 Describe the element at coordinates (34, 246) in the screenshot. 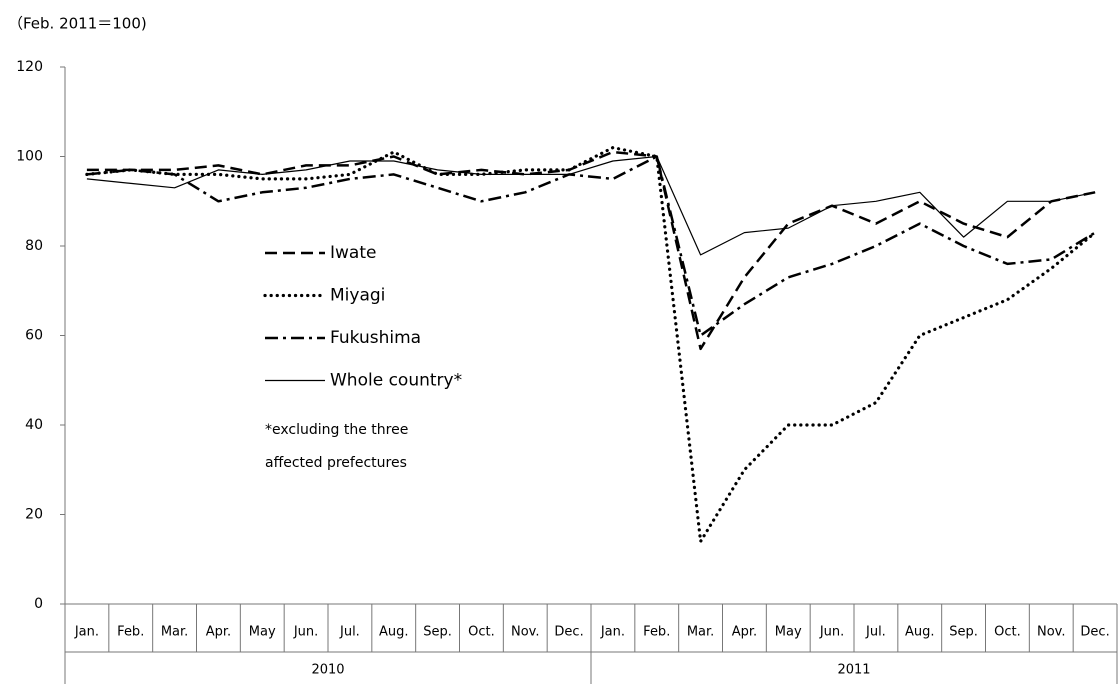

I see `y-tick-label: 80` at that location.